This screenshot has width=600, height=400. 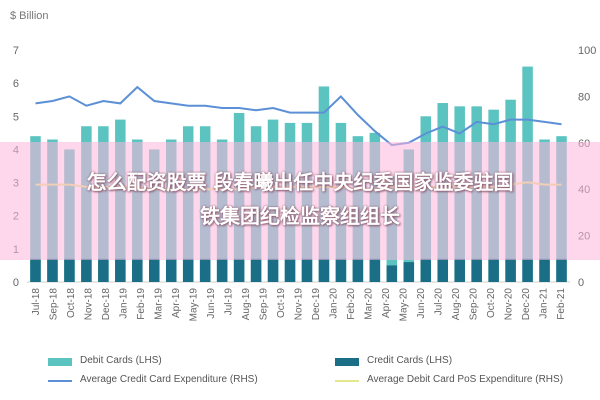 I want to click on y-right-tick-label: 80, so click(x=584, y=97).